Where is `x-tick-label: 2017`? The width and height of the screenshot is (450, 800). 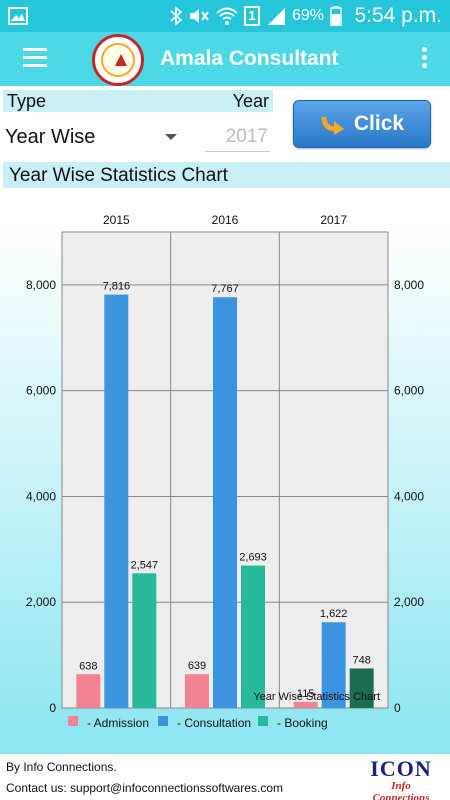
x-tick-label: 2017 is located at coordinates (333, 220).